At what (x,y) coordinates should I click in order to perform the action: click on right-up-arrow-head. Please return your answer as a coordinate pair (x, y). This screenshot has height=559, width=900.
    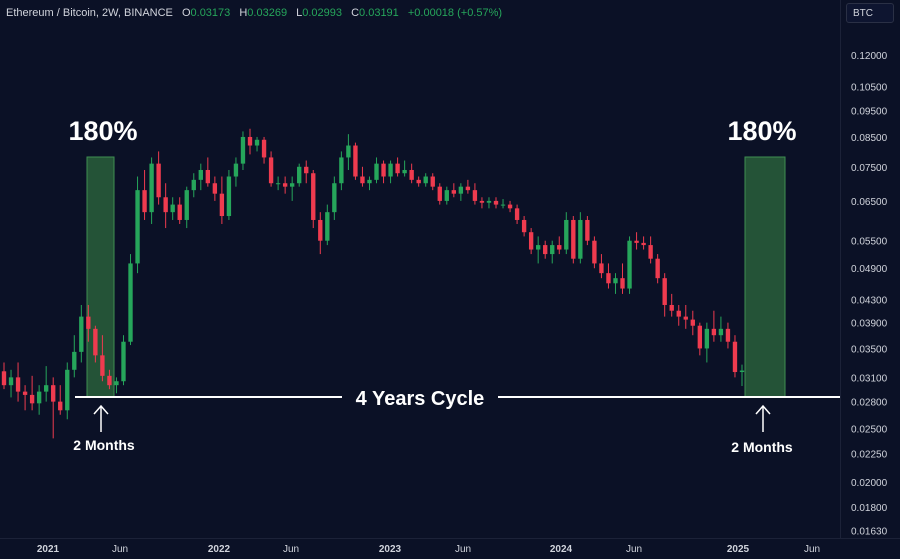
    Looking at the image, I should click on (763, 409).